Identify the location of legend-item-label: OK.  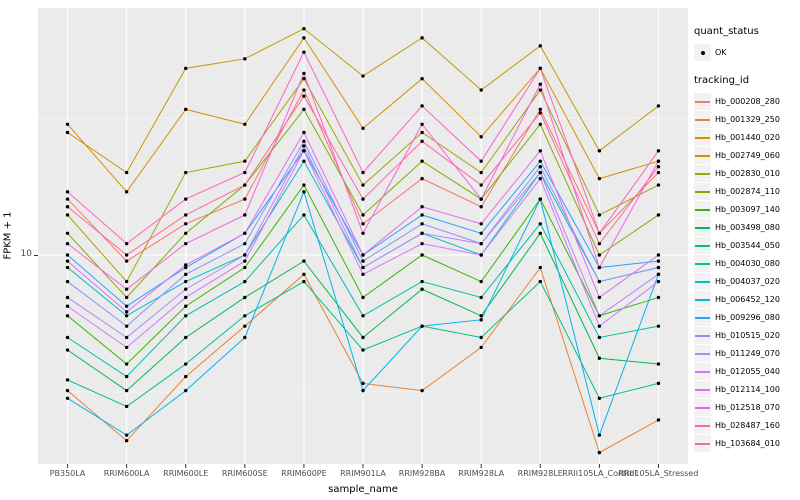
(721, 52).